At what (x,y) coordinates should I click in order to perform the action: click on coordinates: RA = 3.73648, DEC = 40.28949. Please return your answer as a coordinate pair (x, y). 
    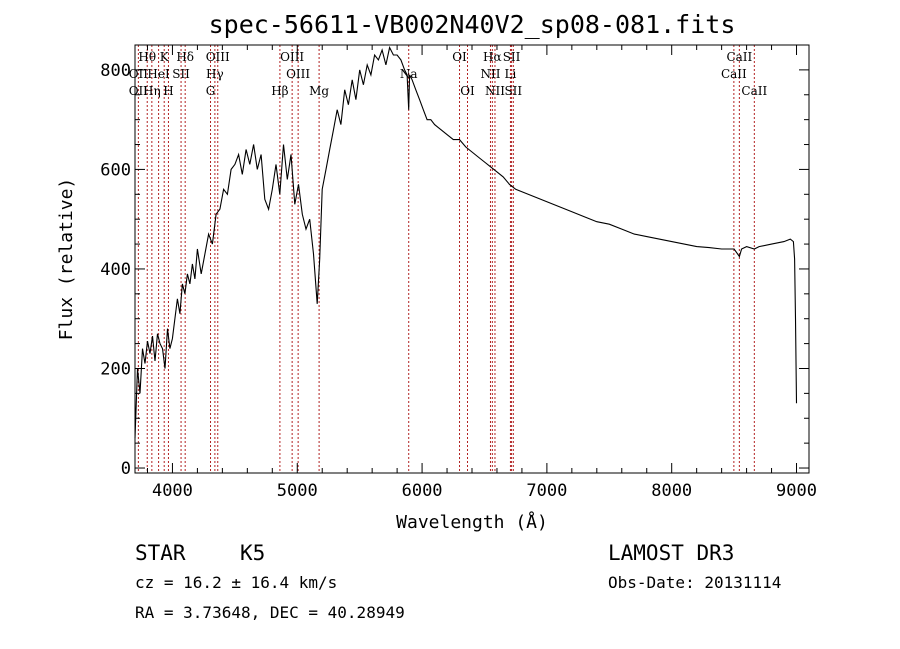
    Looking at the image, I should click on (270, 612).